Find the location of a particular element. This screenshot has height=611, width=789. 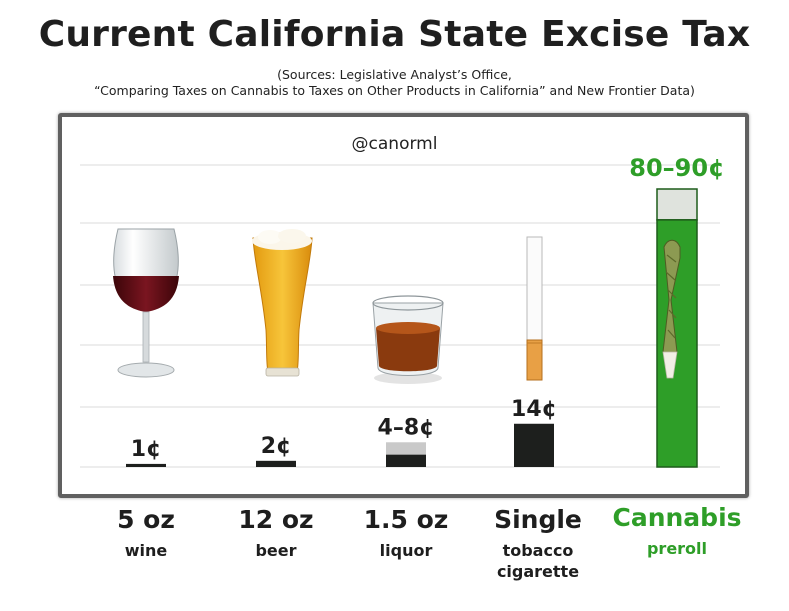

category-sub-line: wine is located at coordinates (146, 550).